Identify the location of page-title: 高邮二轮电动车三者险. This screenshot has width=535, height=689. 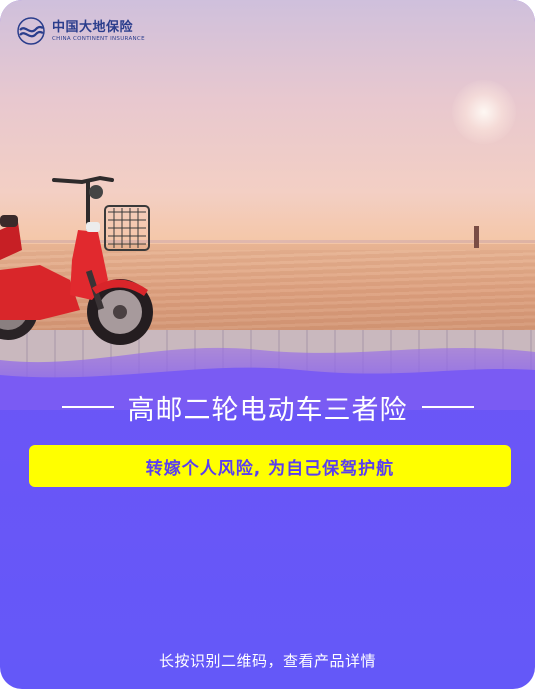
(267, 410).